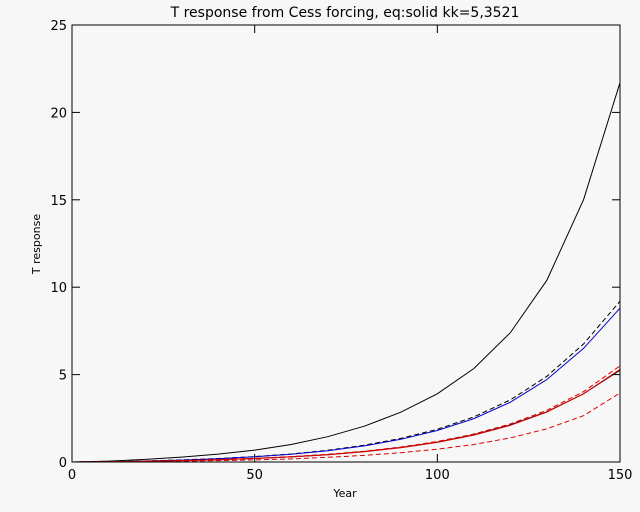 This screenshot has height=512, width=640. Describe the element at coordinates (620, 475) in the screenshot. I see `x-tick-label: 150` at that location.